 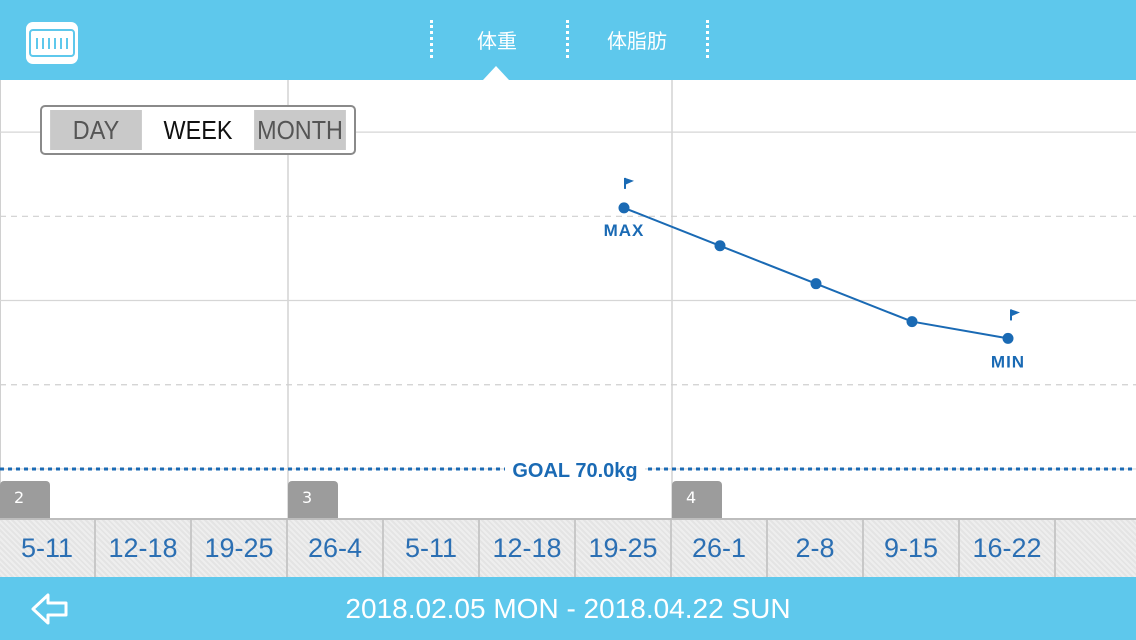 I want to click on tab-body-fat: 体脂肪, so click(x=637, y=41).